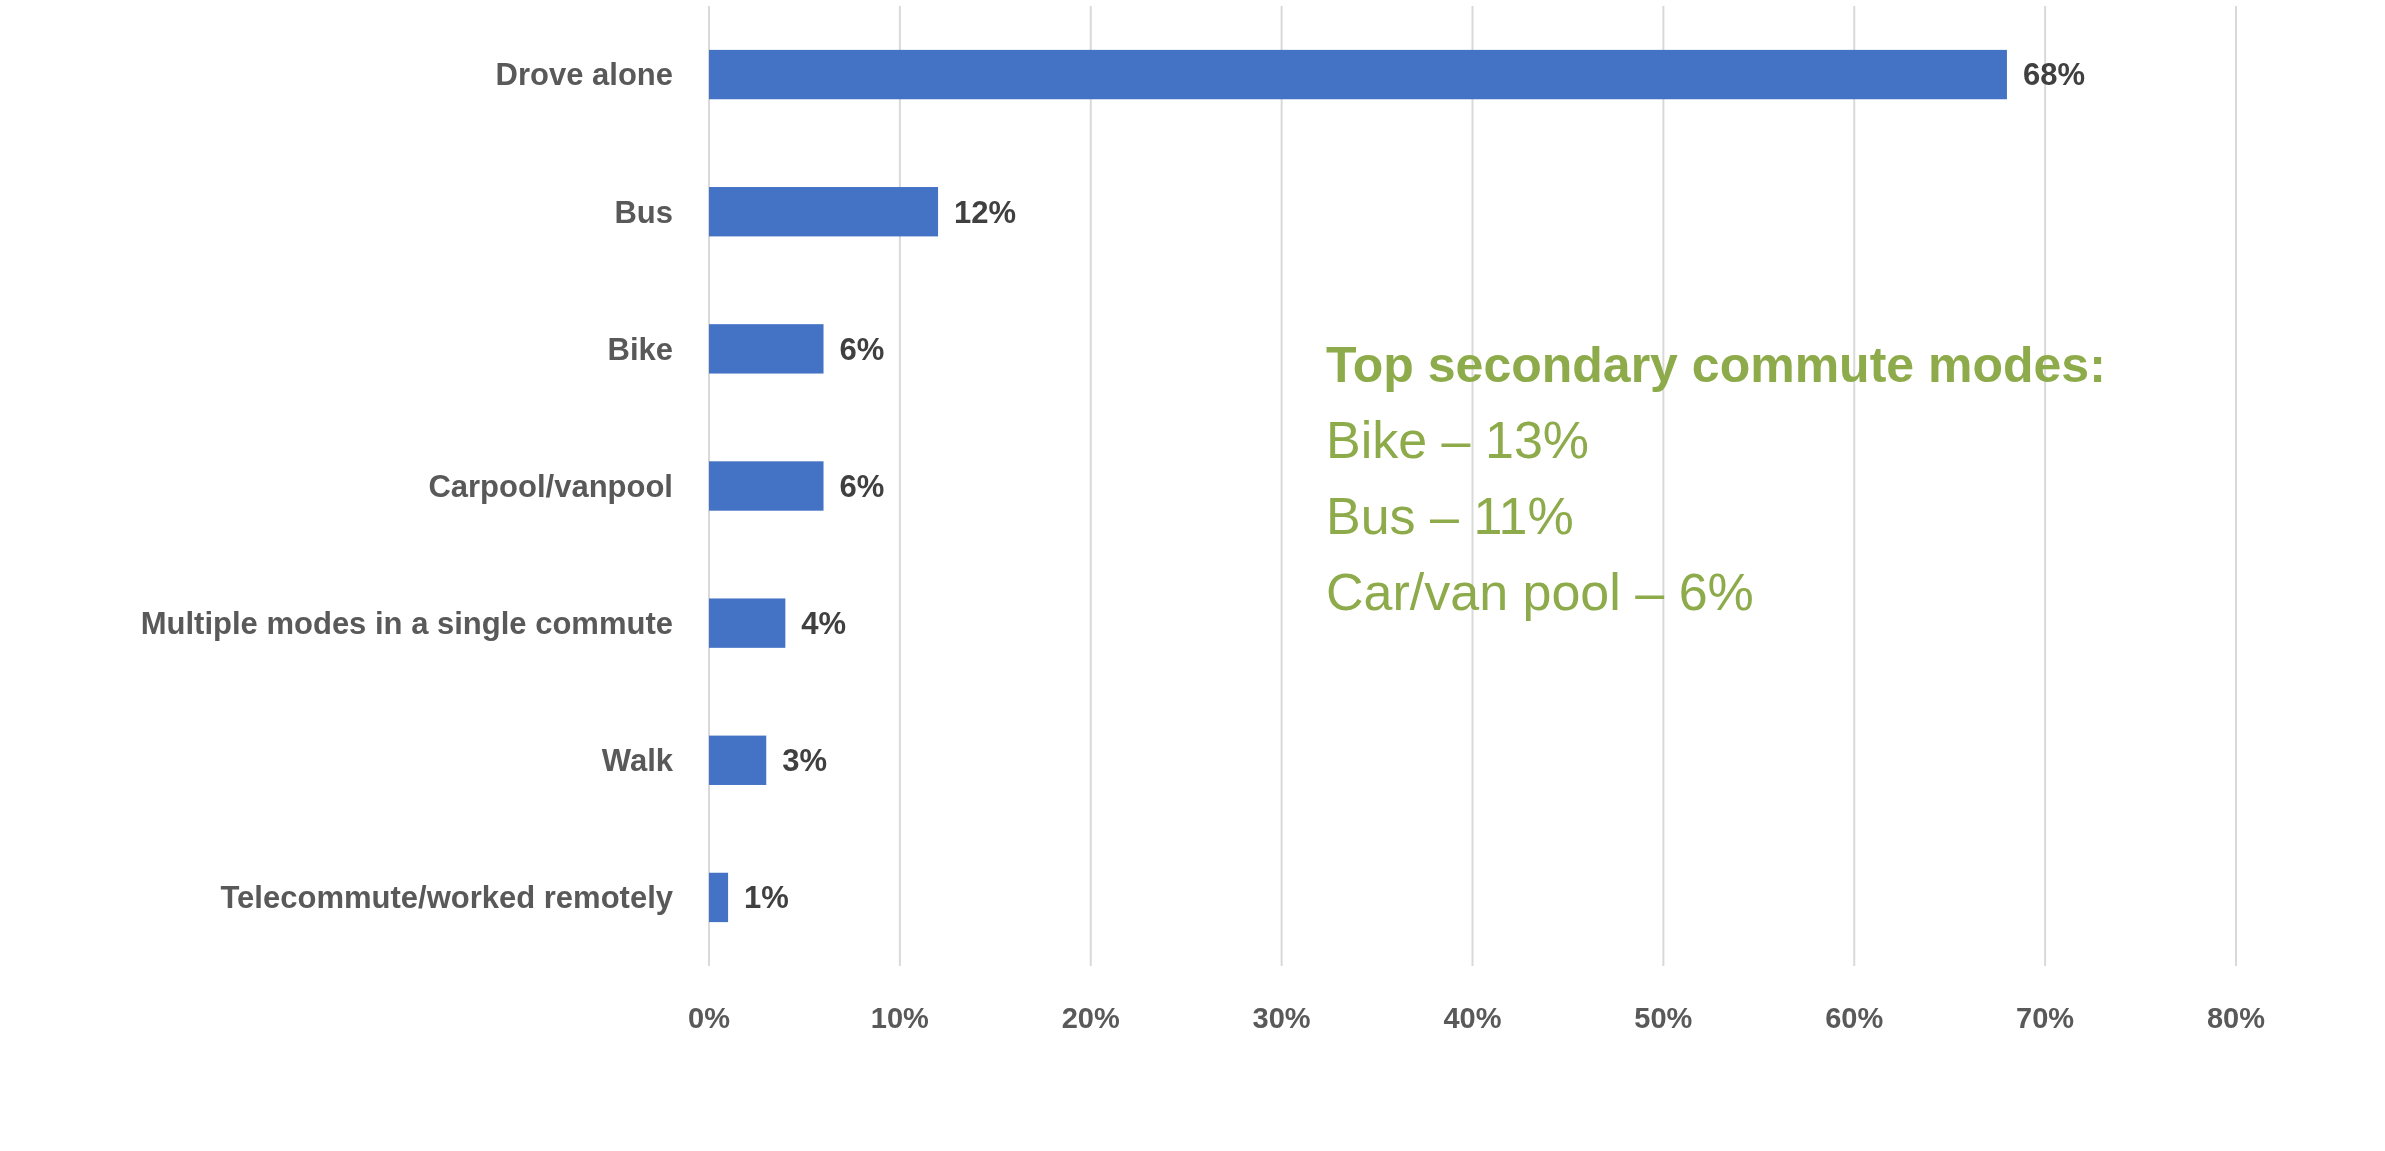  What do you see at coordinates (1458, 440) in the screenshot?
I see `annotation: Bike – 13%` at bounding box center [1458, 440].